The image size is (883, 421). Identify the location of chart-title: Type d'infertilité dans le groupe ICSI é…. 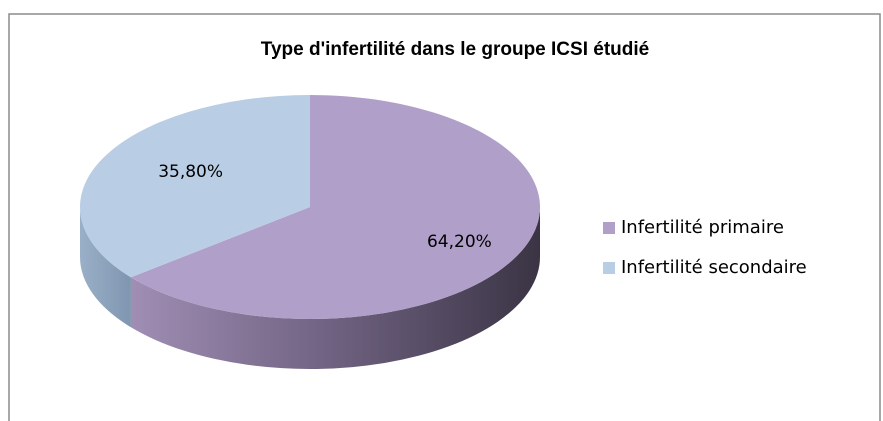
(455, 49).